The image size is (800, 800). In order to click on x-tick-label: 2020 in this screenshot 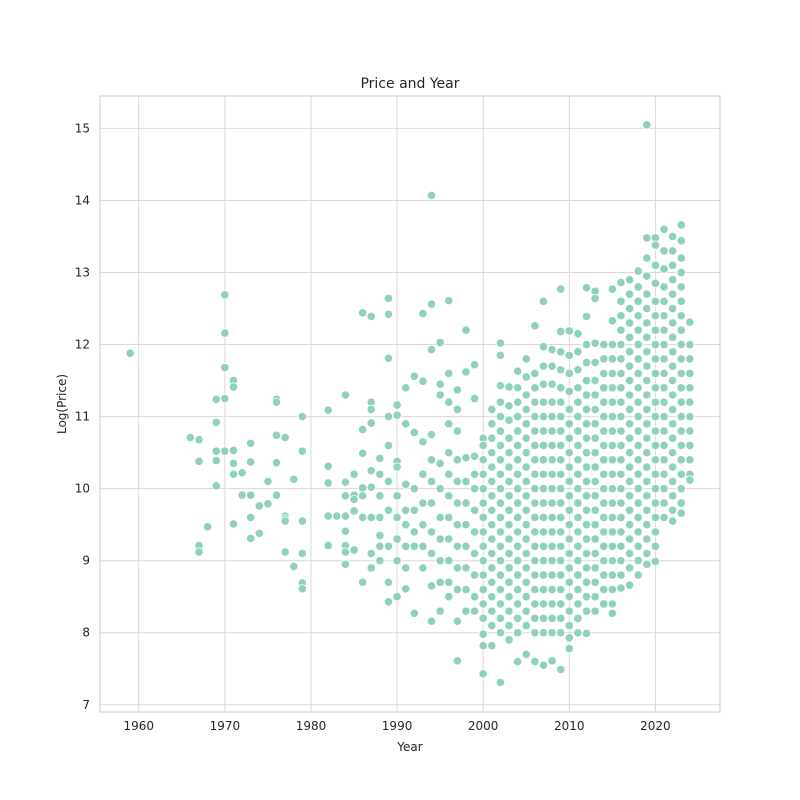, I will do `click(655, 726)`.